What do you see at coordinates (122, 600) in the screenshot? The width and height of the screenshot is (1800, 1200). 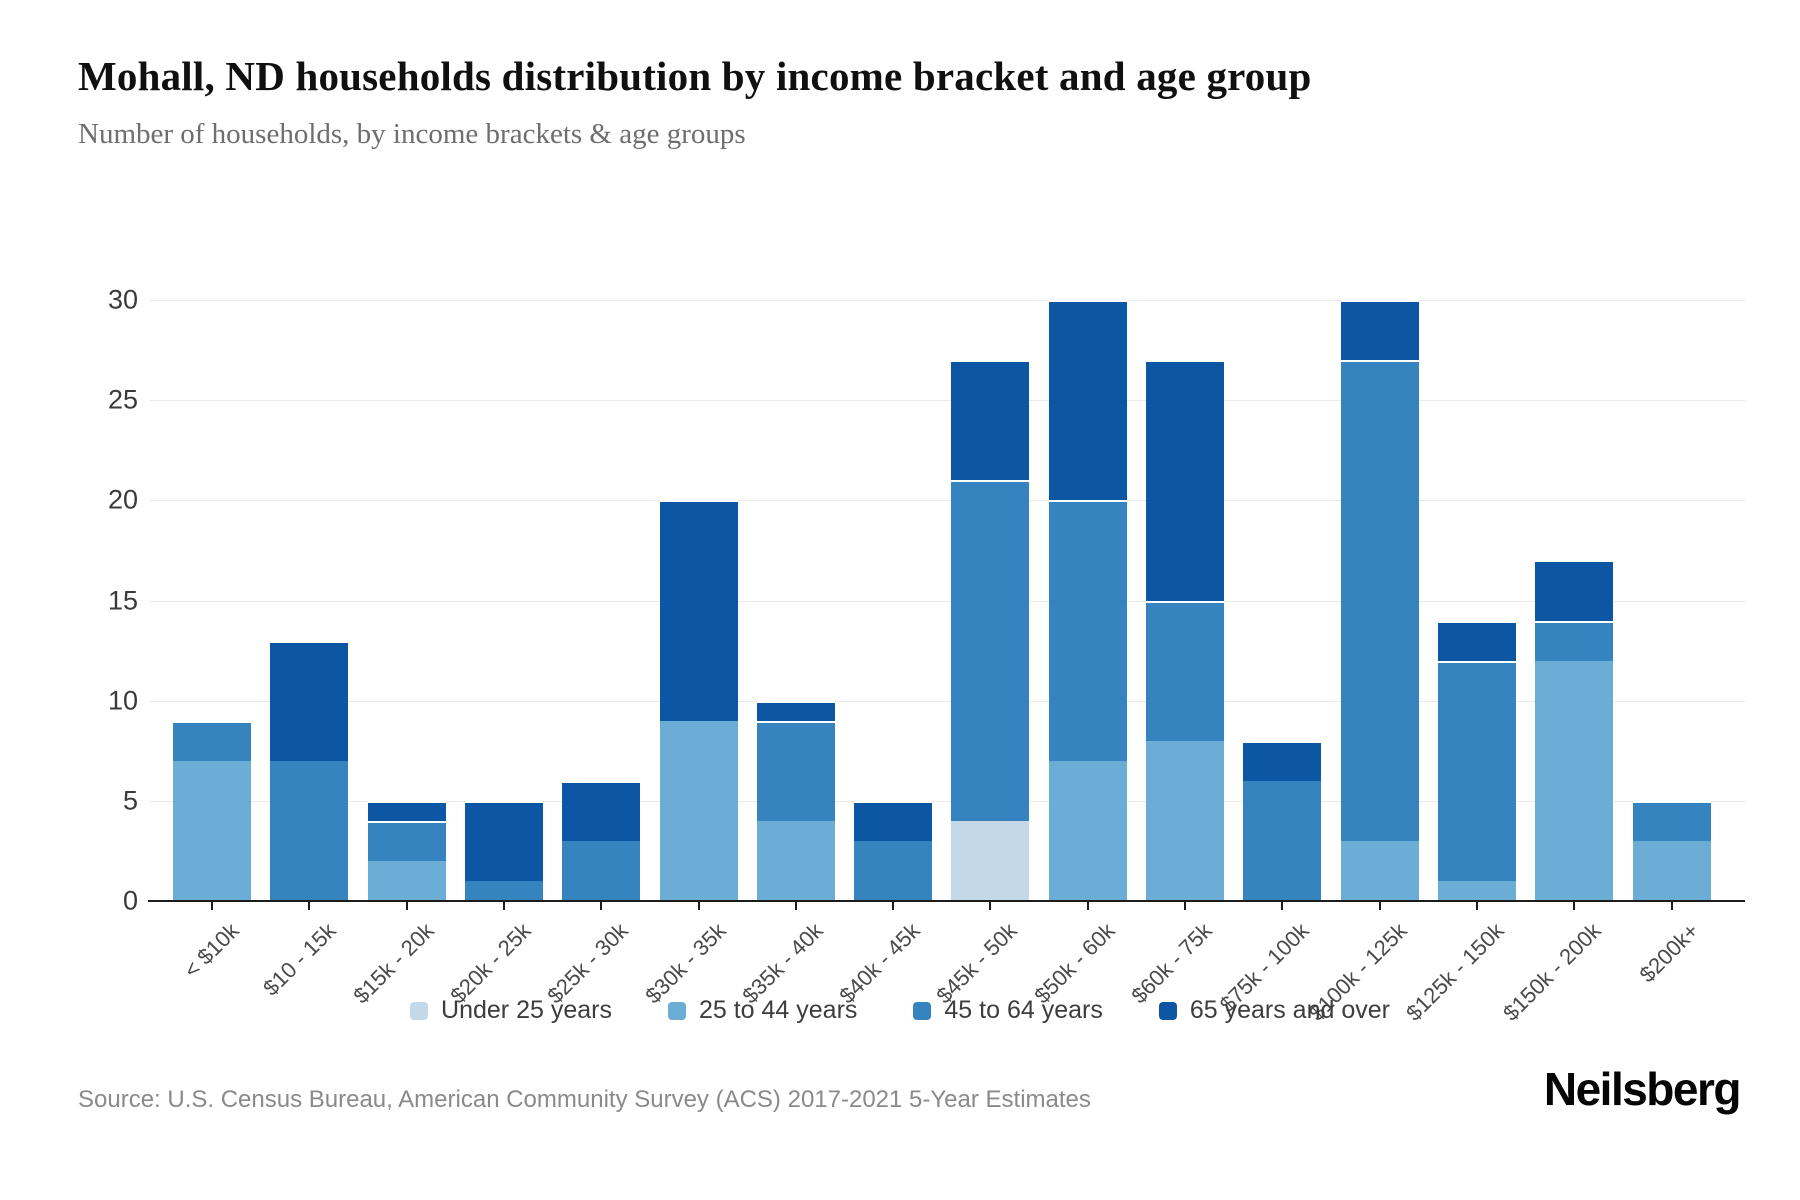 I see `y-axis-tick-label: 15` at bounding box center [122, 600].